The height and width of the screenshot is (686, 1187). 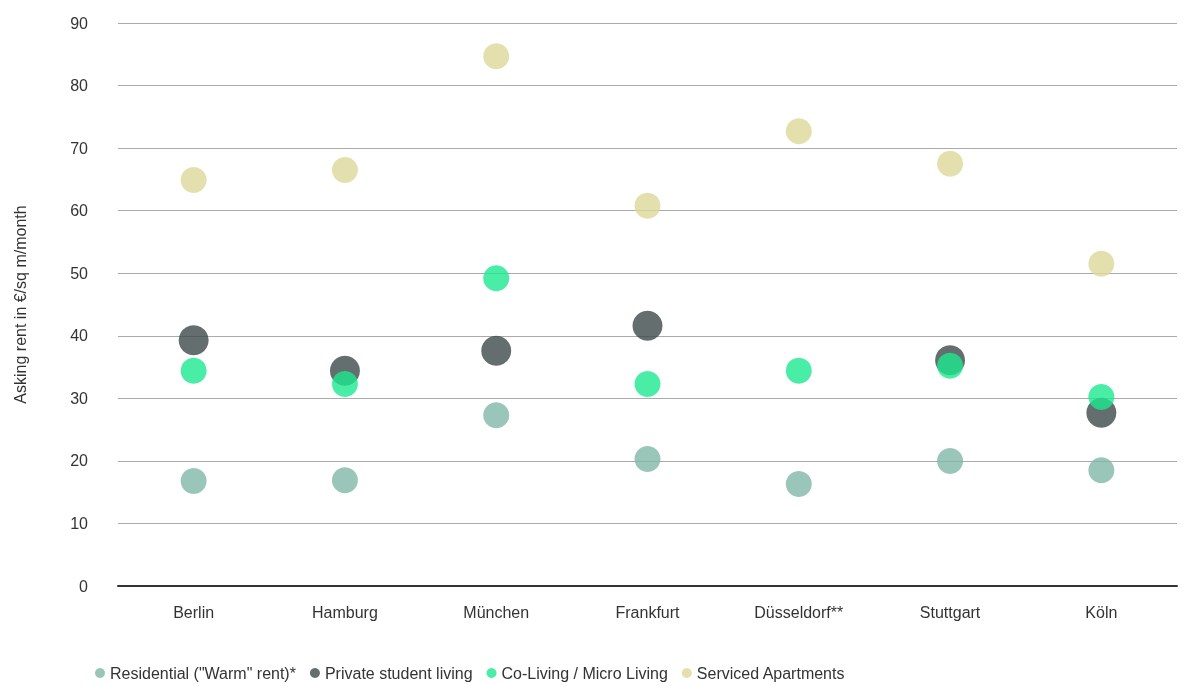 What do you see at coordinates (79, 148) in the screenshot?
I see `y-tick-label: 70` at bounding box center [79, 148].